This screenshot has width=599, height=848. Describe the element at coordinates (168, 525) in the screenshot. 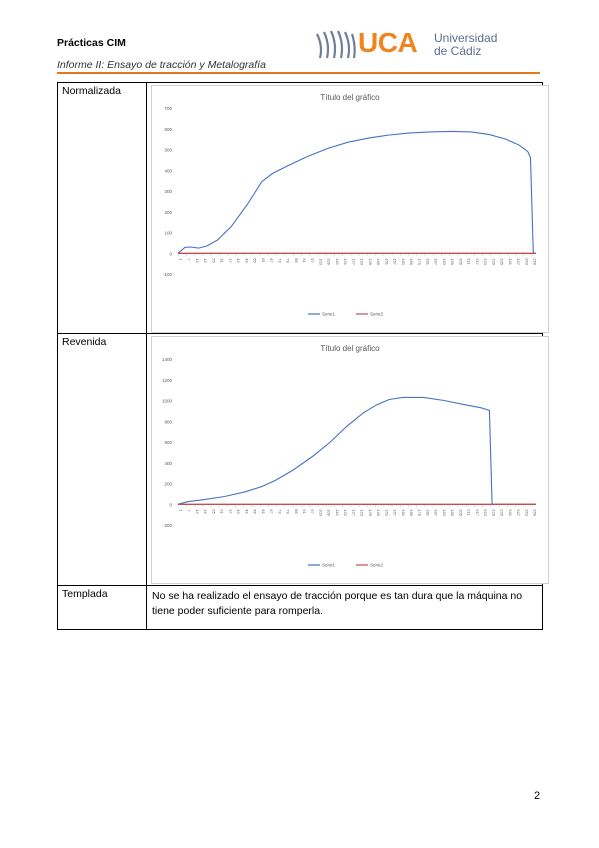

I see `y-tick-label: -200` at that location.